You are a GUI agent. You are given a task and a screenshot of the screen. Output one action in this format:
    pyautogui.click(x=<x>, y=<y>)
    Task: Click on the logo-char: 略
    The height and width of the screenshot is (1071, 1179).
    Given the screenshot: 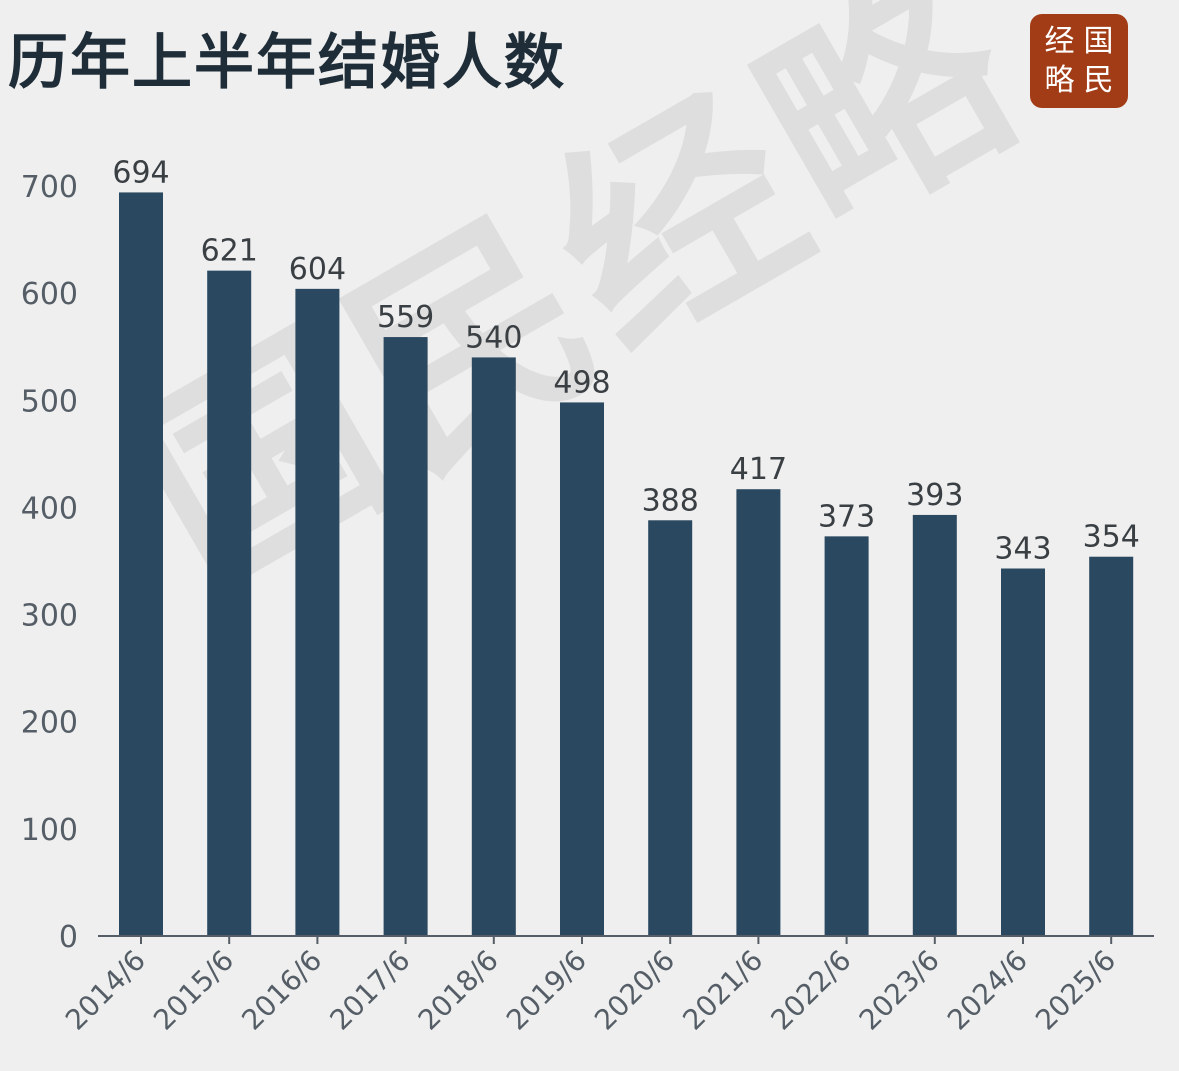 What is the action you would take?
    pyautogui.click(x=1059, y=80)
    